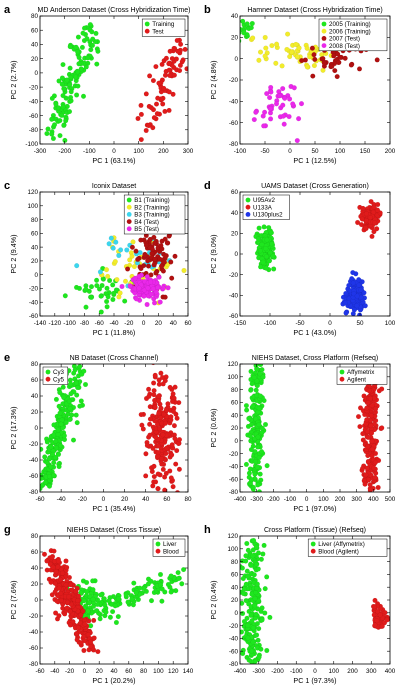 Image resolution: width=404 pixels, height=685 pixels. Describe the element at coordinates (234, 123) in the screenshot. I see `y-tick-label: -60` at that location.